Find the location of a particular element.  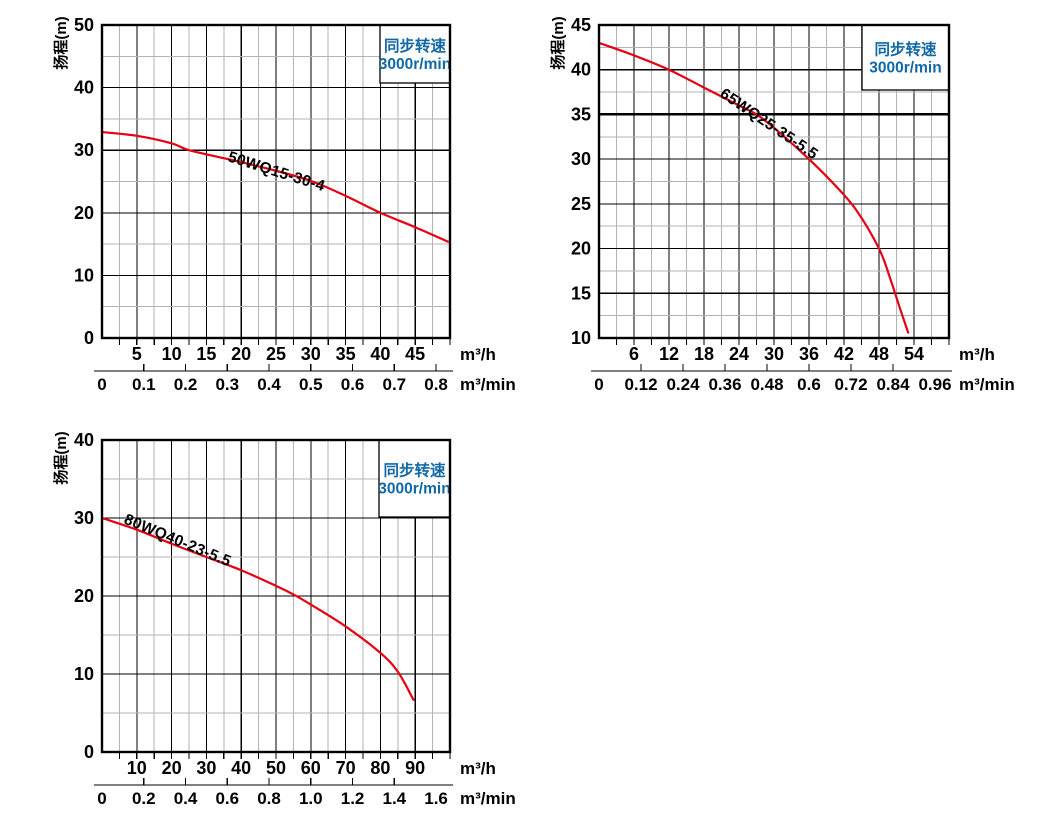

x-tick-label: 48 is located at coordinates (879, 354).